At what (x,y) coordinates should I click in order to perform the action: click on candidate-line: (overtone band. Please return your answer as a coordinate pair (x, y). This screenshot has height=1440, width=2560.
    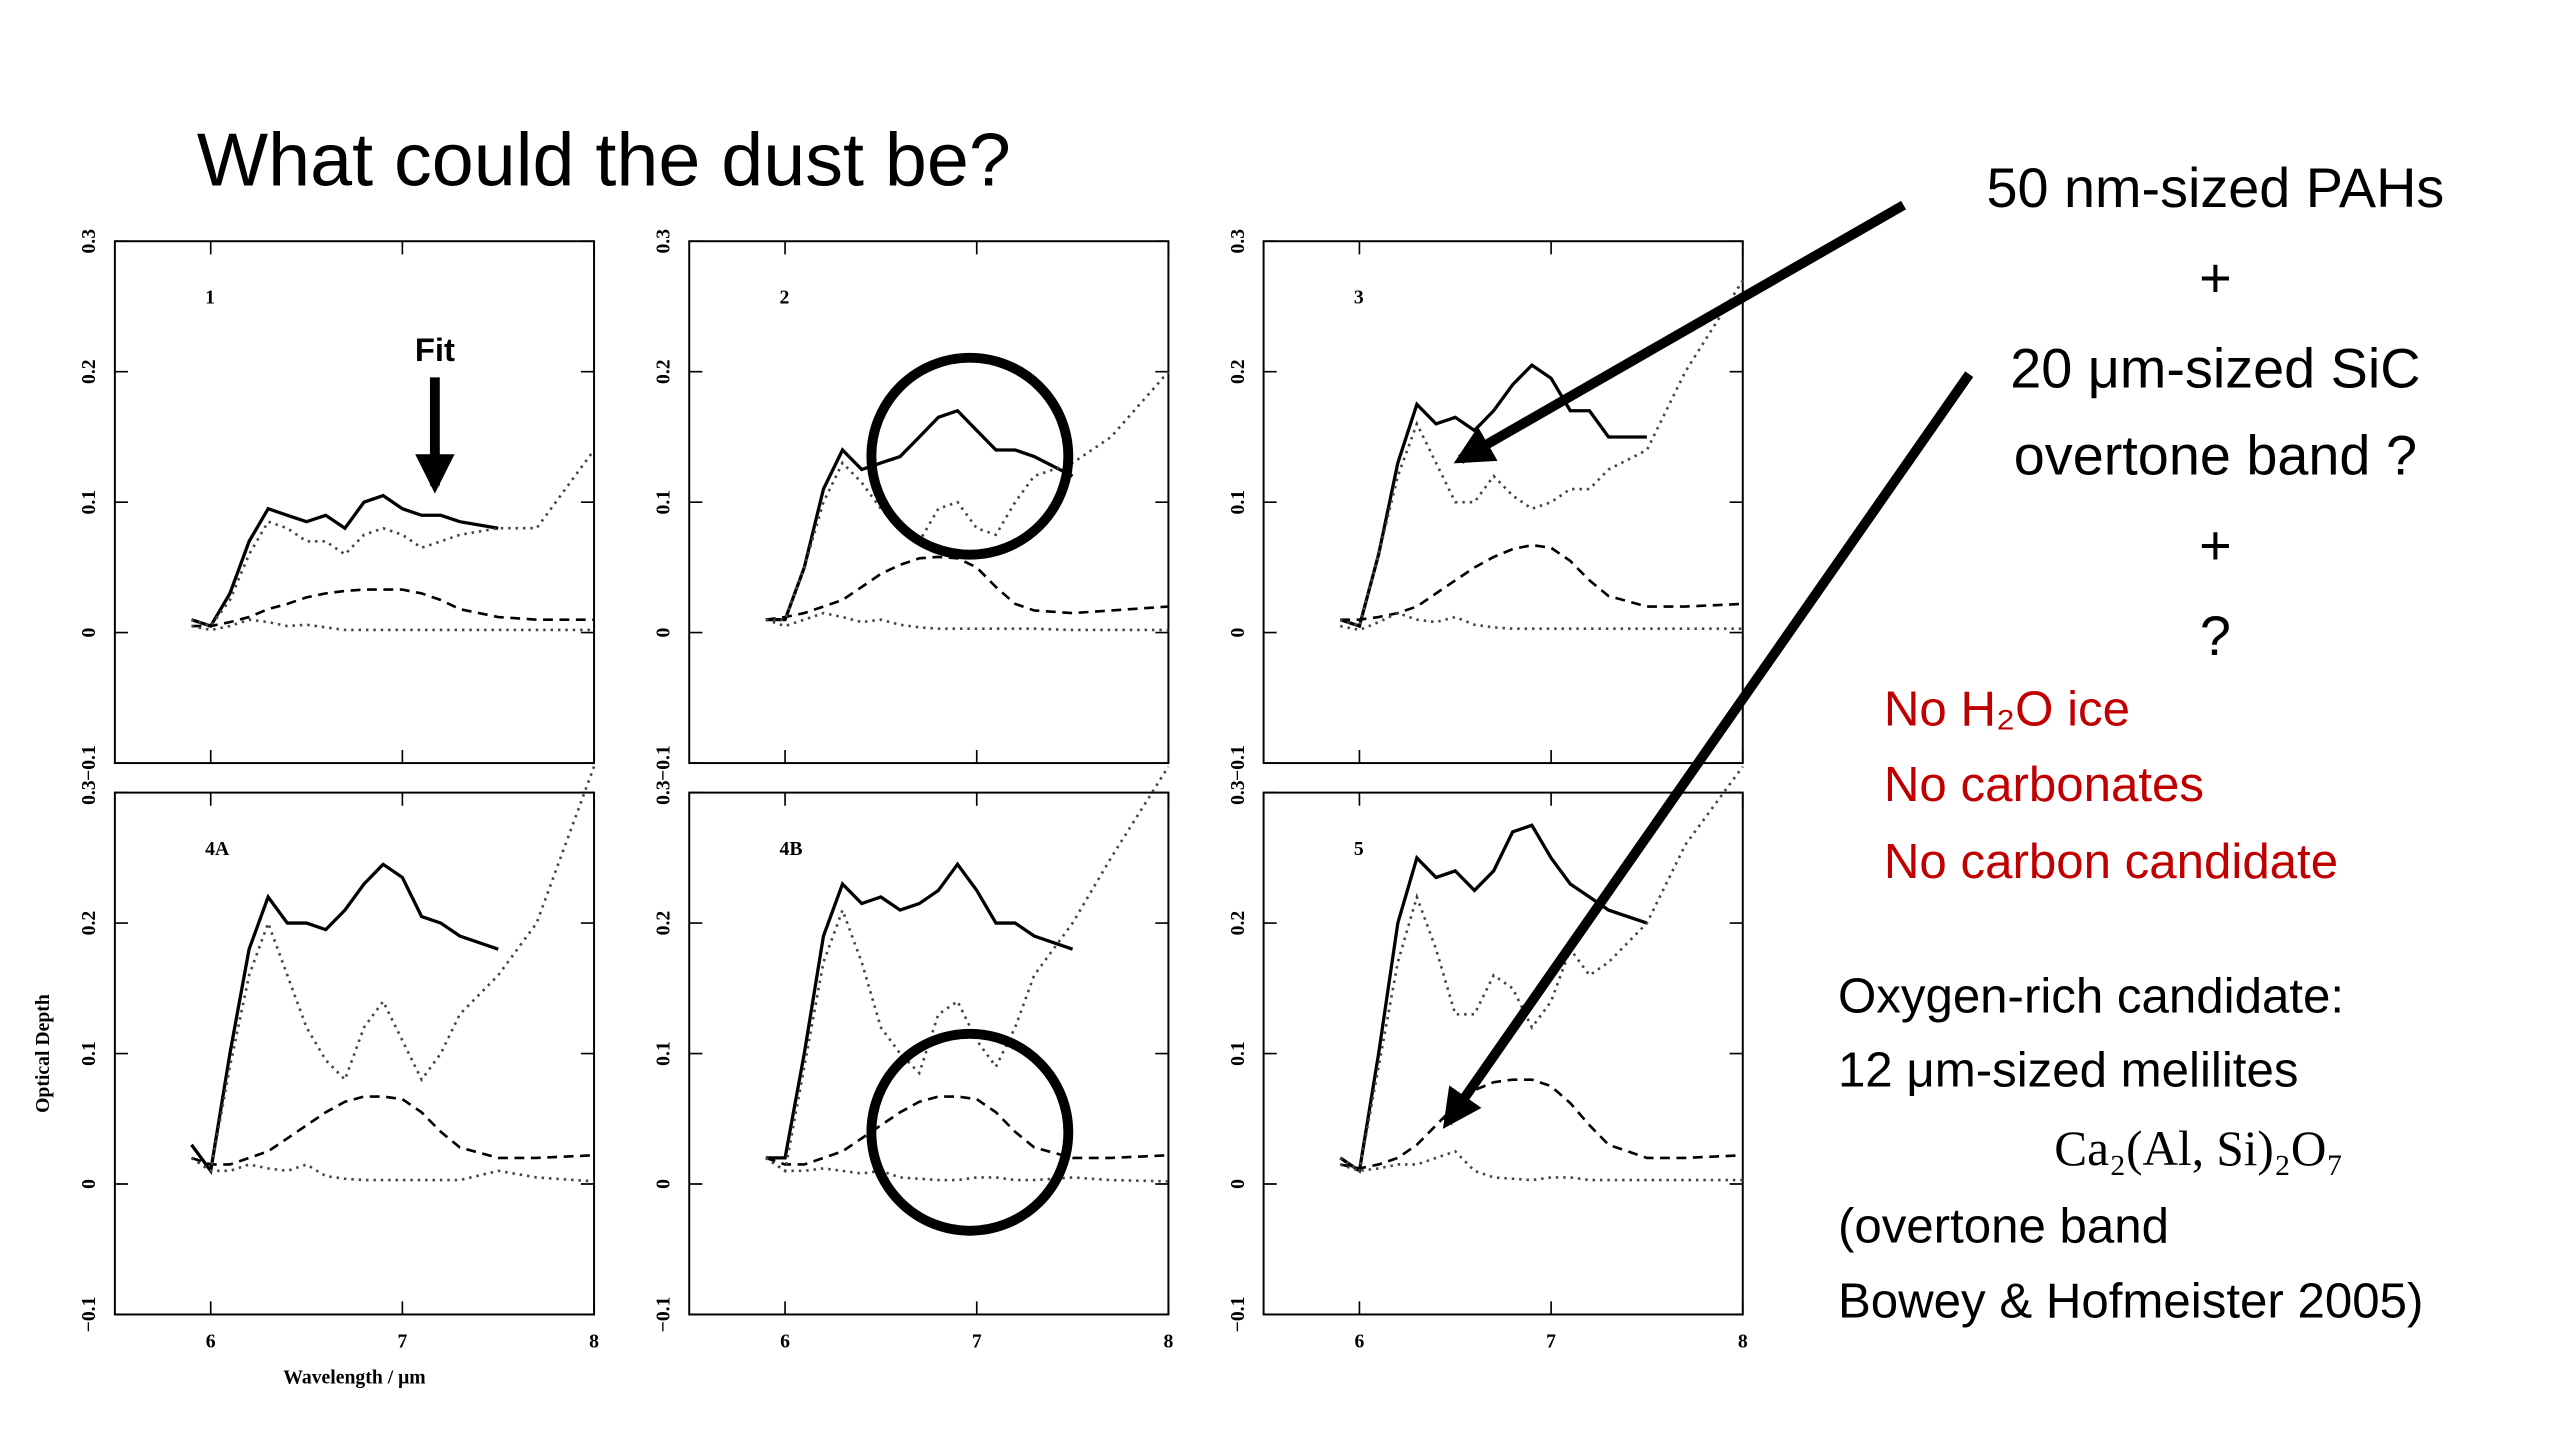
    Looking at the image, I should click on (2003, 1225).